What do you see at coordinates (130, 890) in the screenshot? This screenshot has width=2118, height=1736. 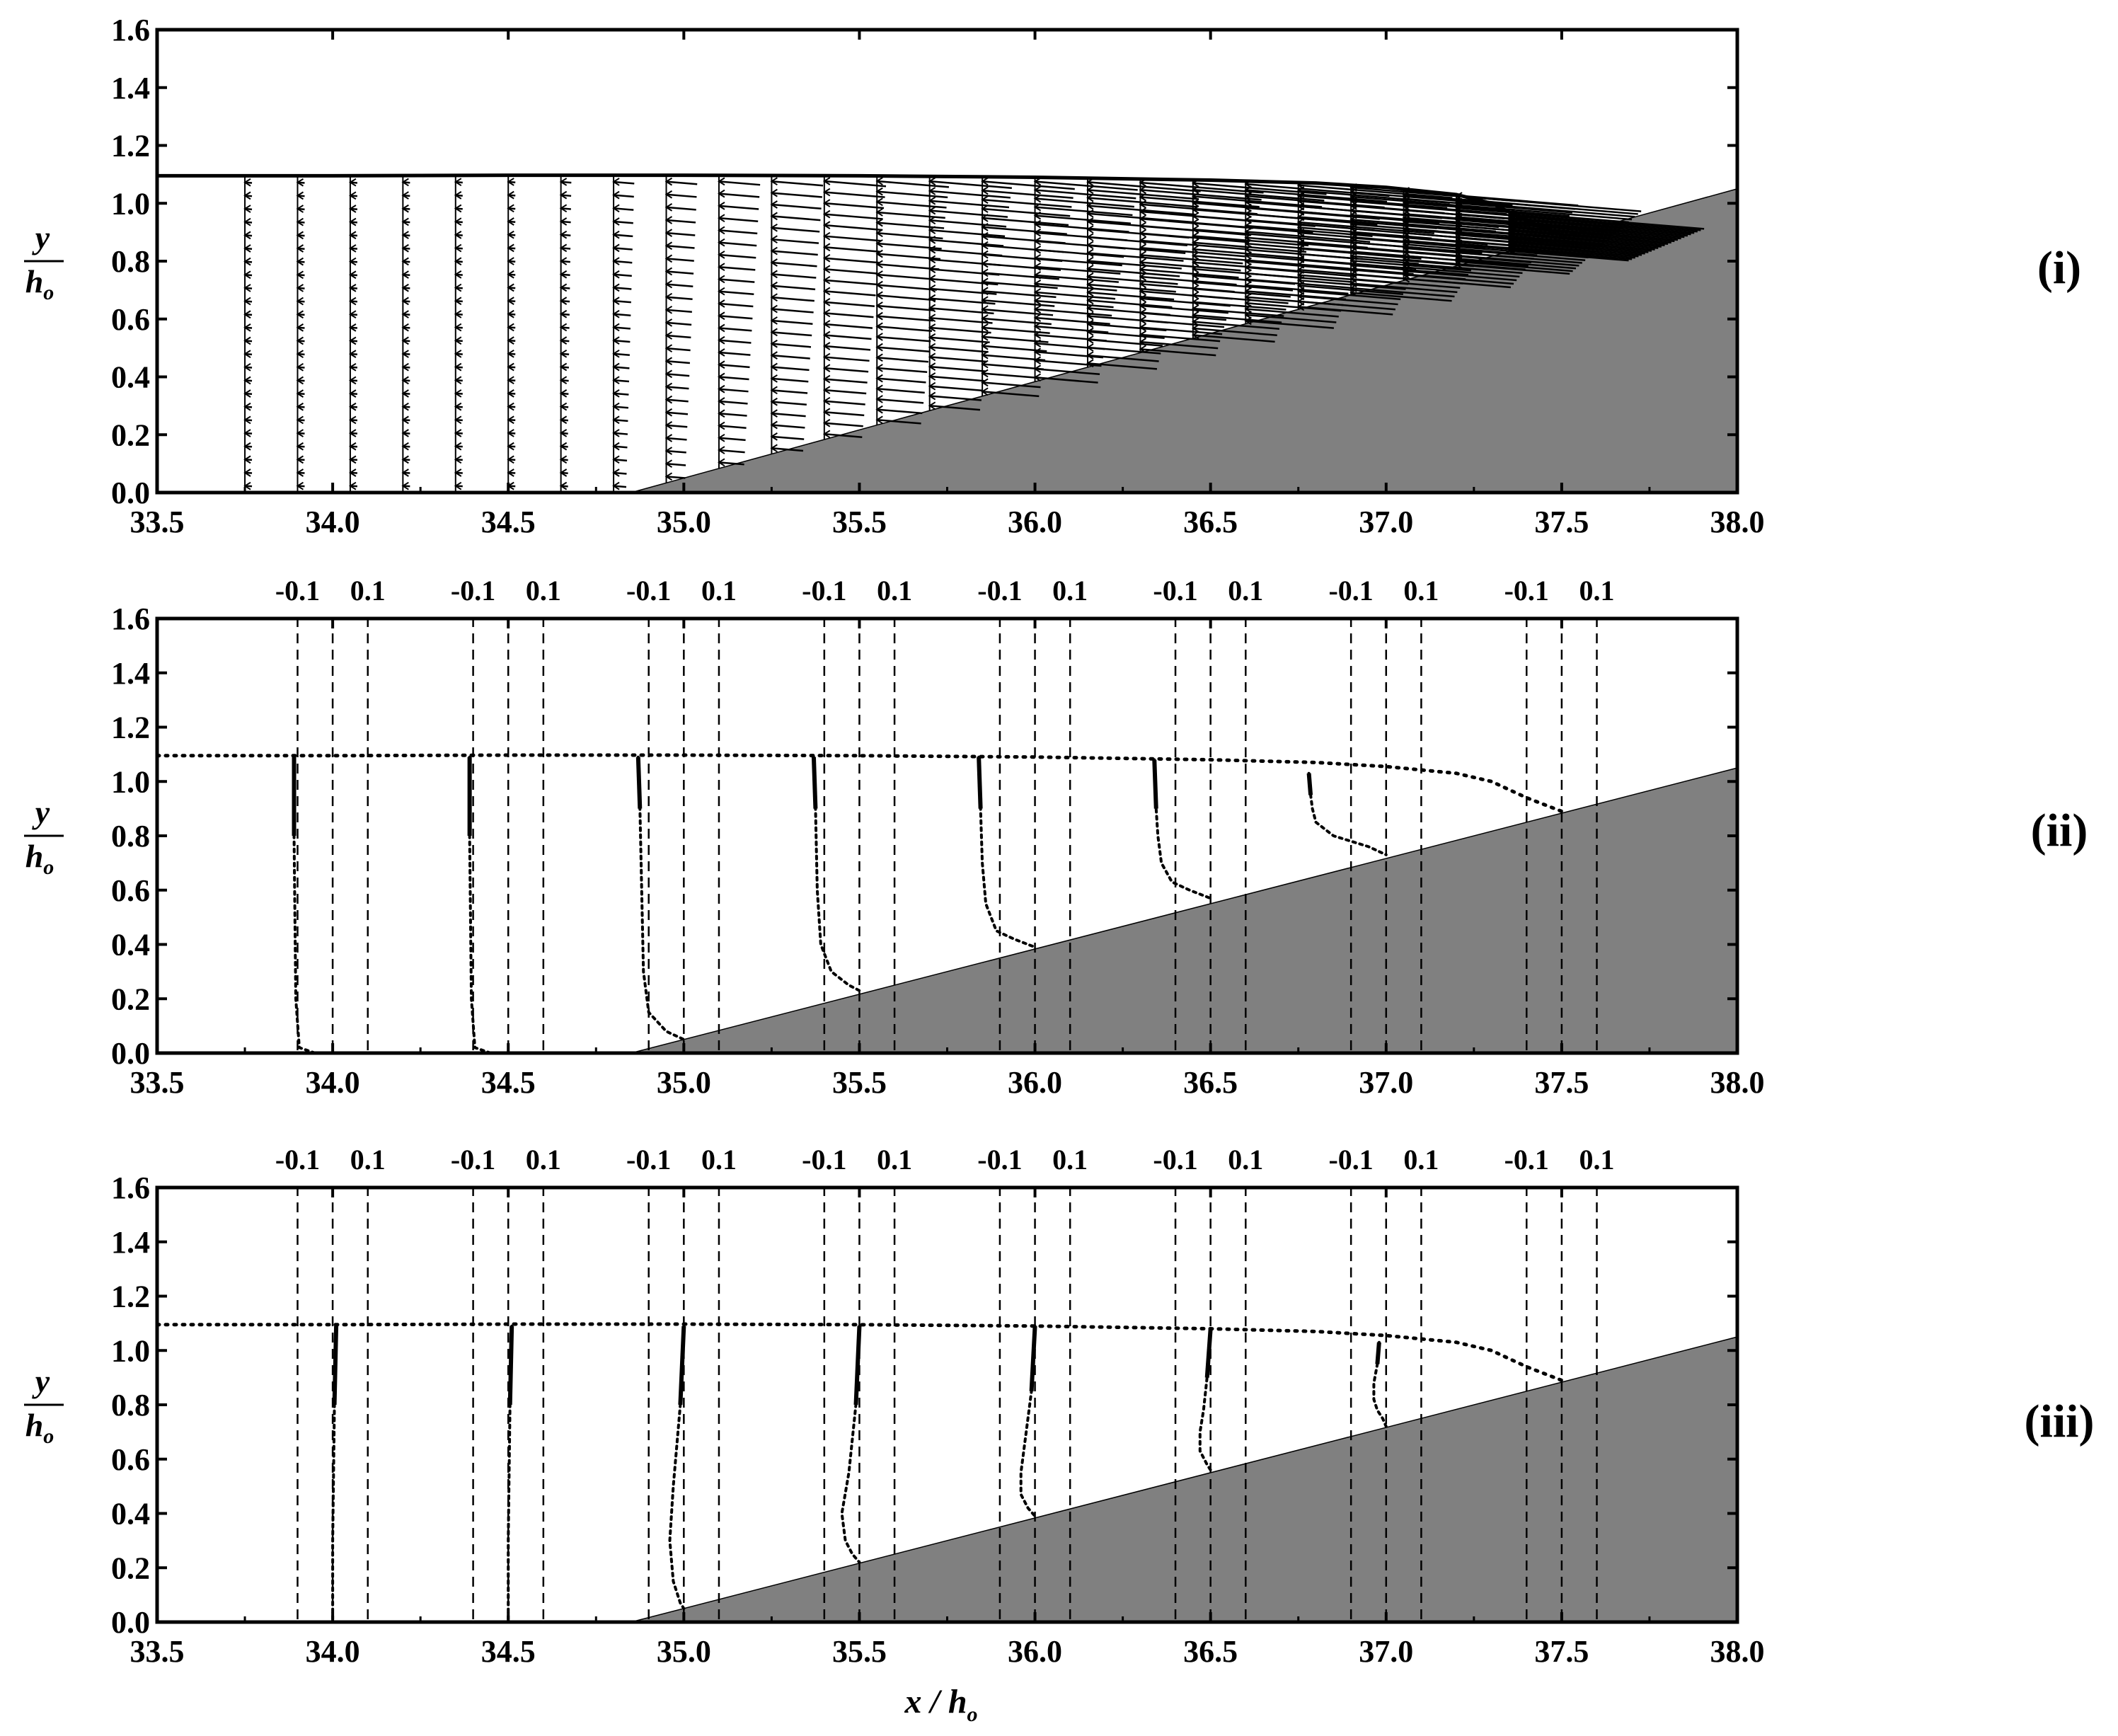 I see `y-tick-label: 0.6` at bounding box center [130, 890].